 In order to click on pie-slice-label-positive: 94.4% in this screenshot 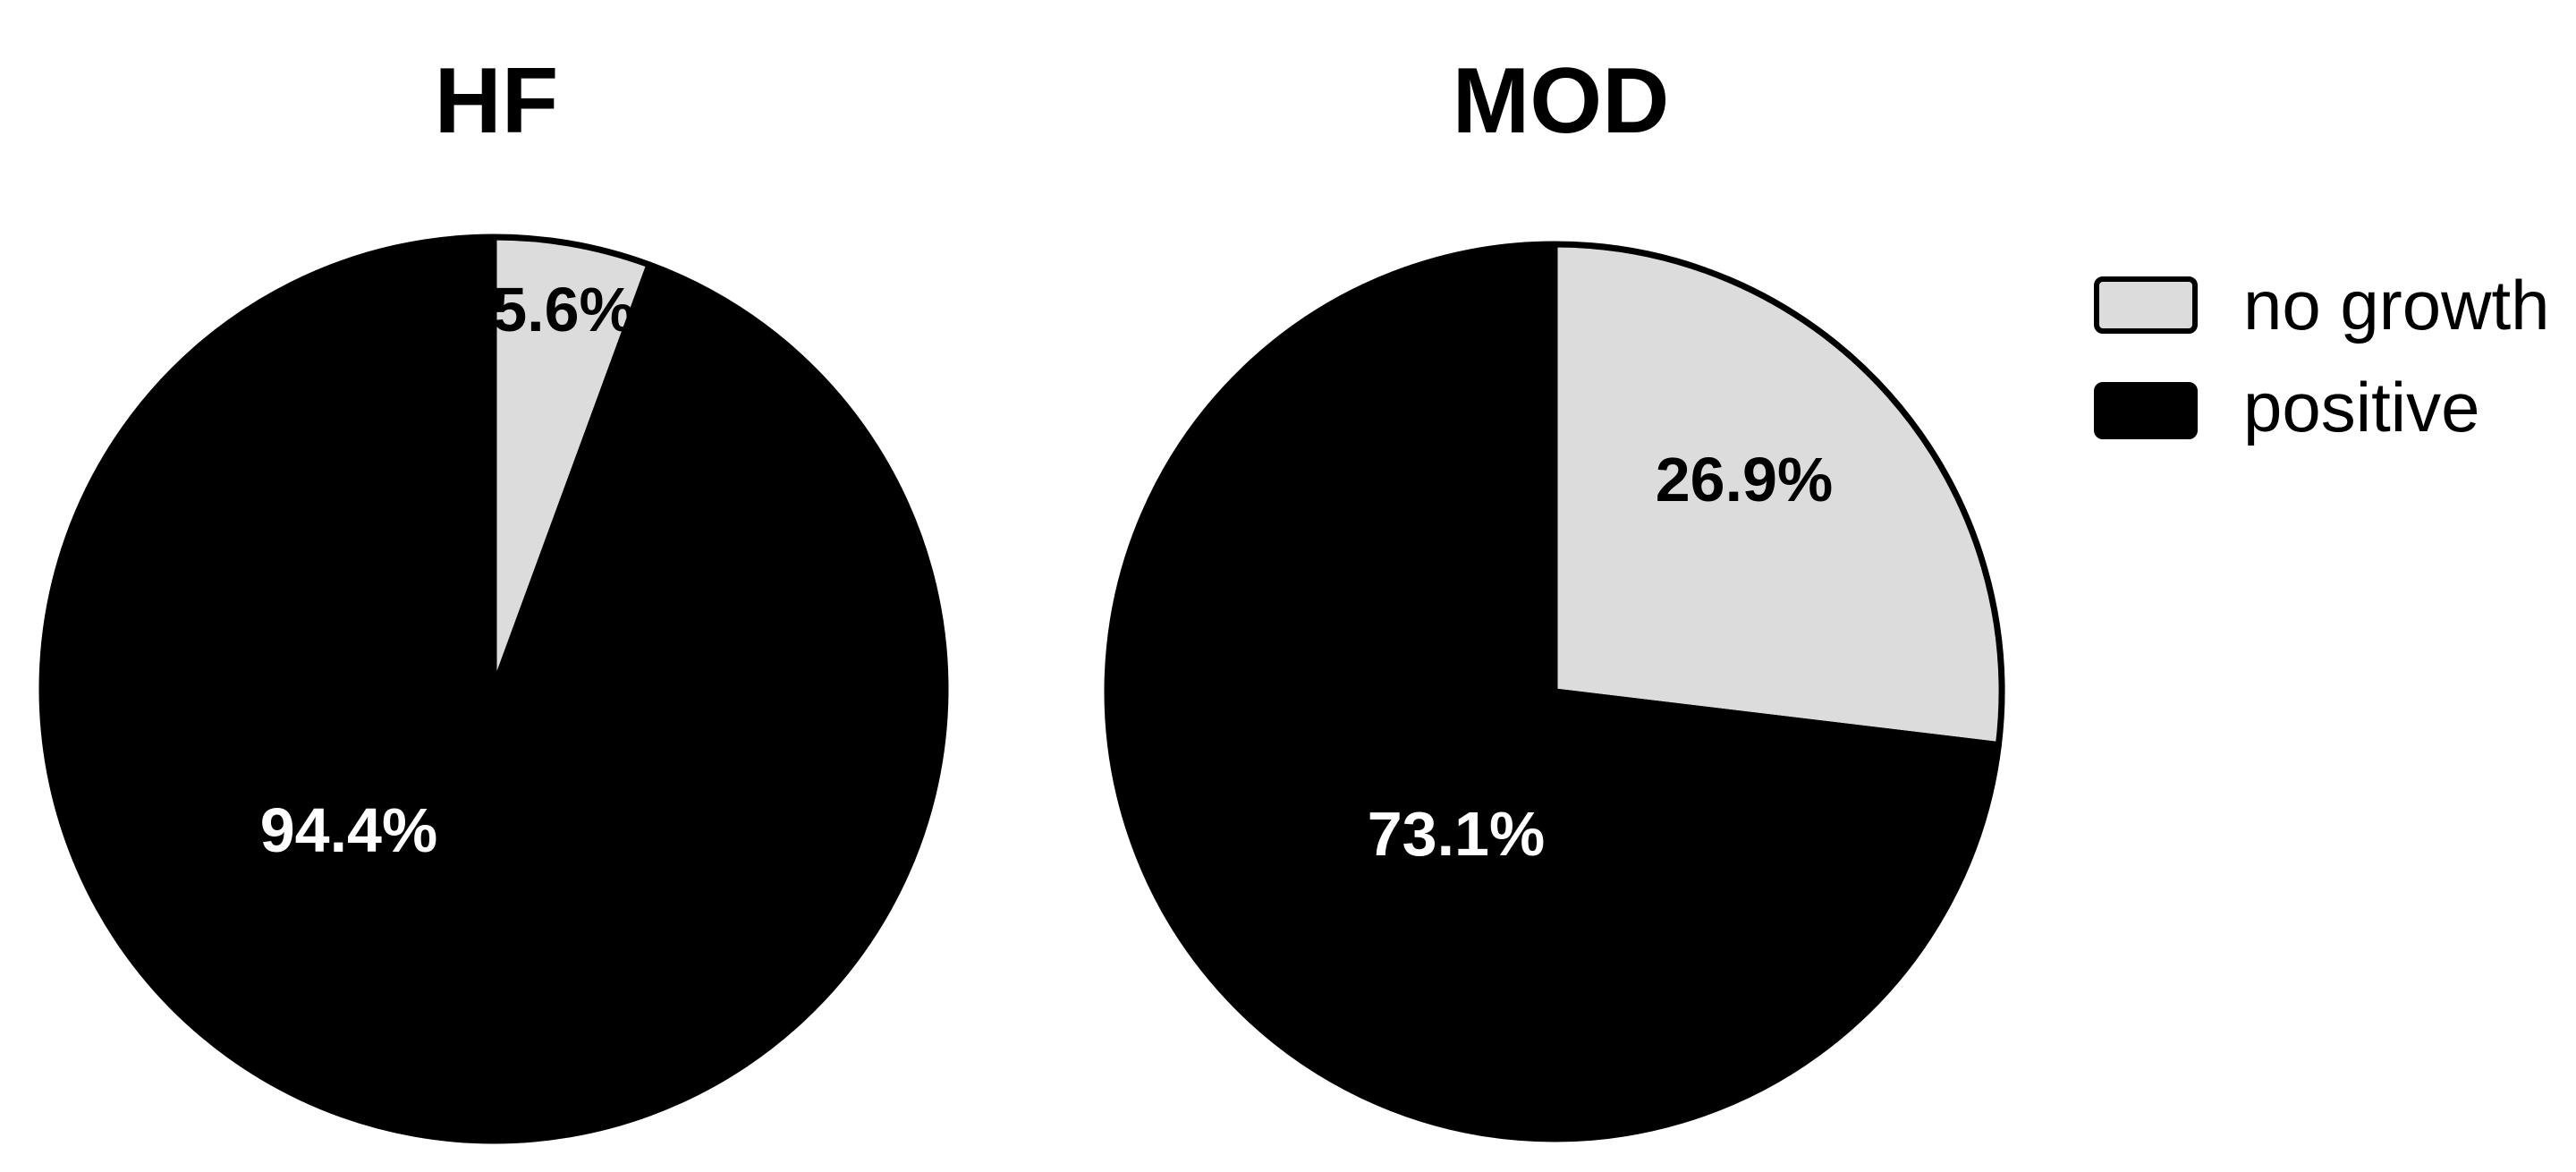, I will do `click(348, 830)`.